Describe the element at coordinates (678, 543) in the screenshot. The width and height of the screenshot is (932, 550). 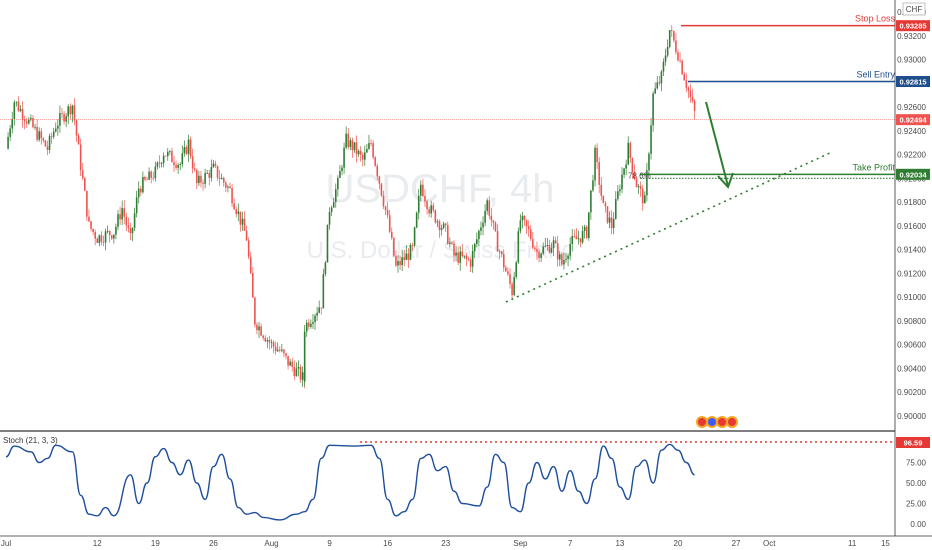
I see `time-tick: 20` at that location.